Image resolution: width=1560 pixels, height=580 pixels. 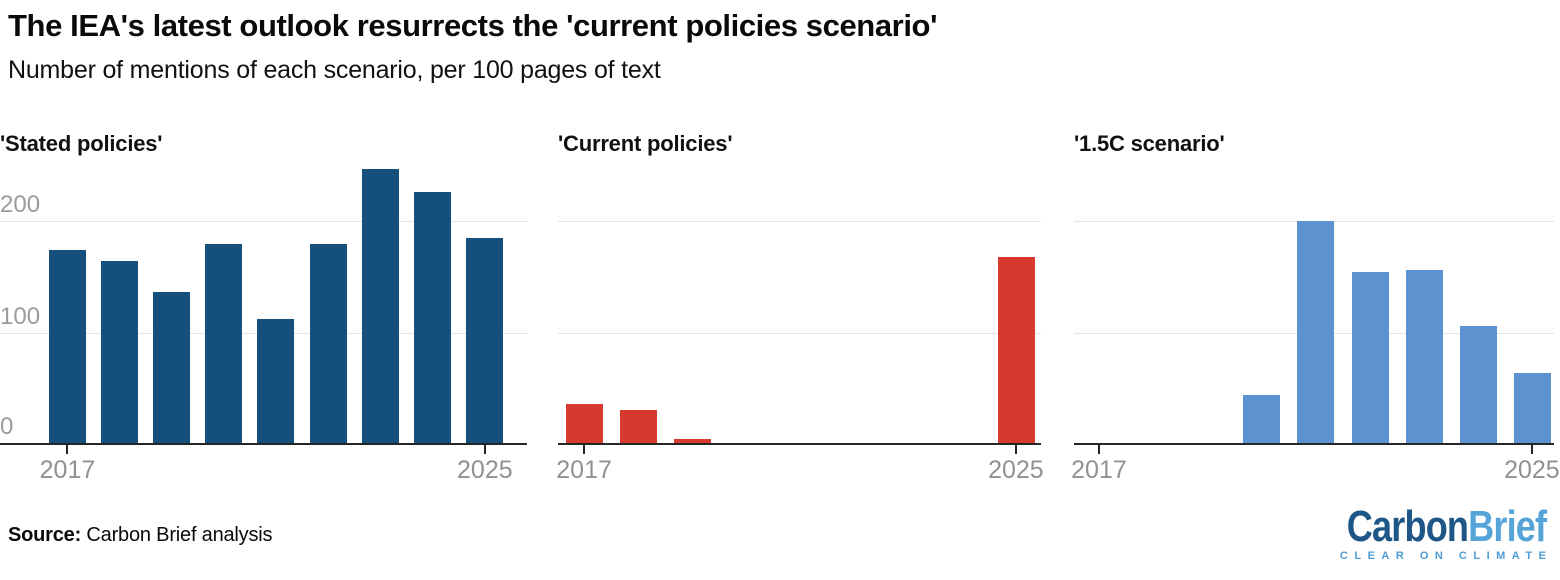 What do you see at coordinates (45, 535) in the screenshot?
I see `source-label: Source:` at bounding box center [45, 535].